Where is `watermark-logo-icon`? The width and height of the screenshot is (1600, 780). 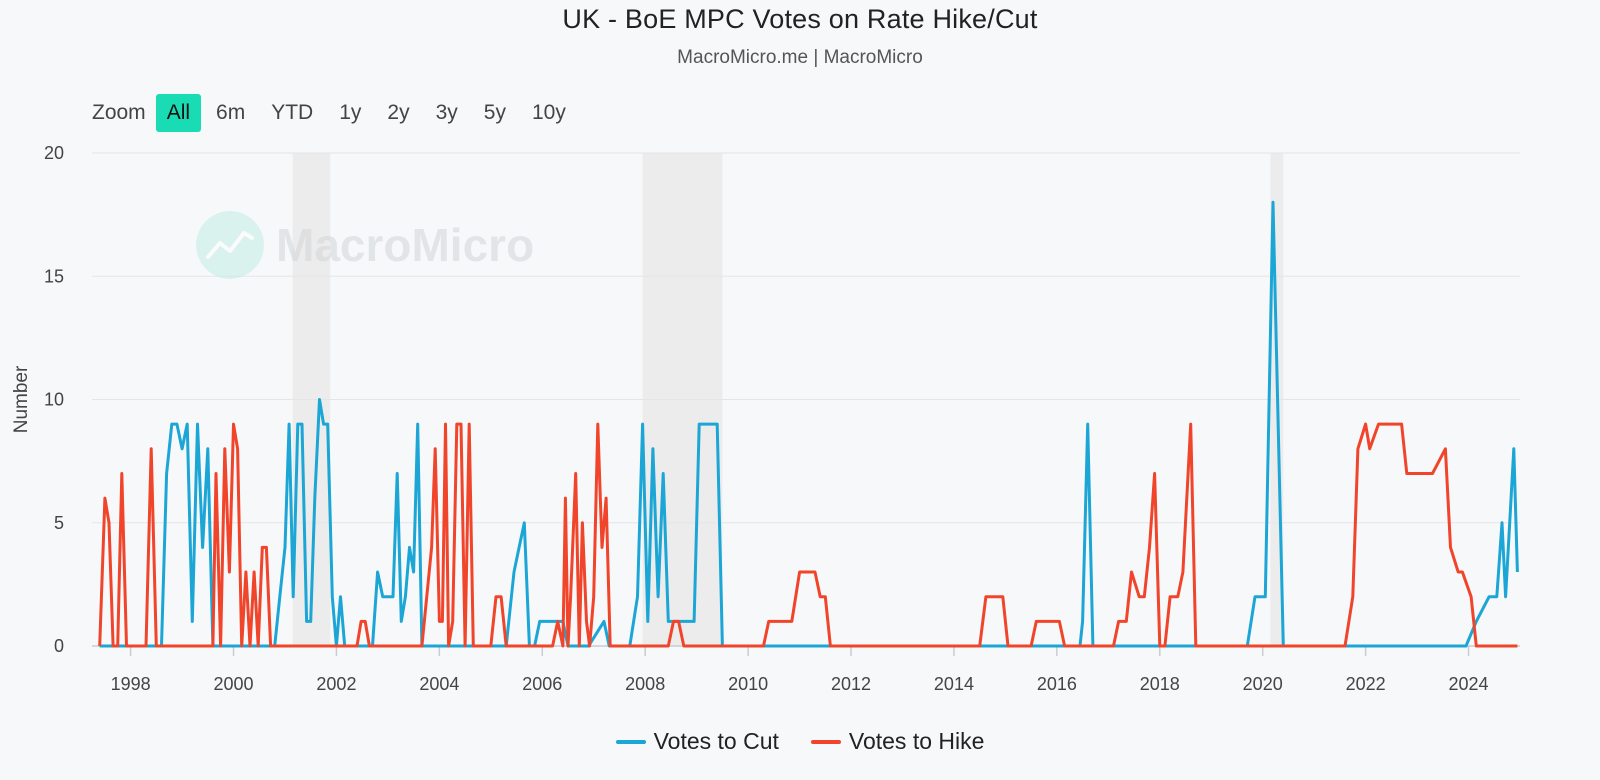
watermark-logo-icon is located at coordinates (230, 245).